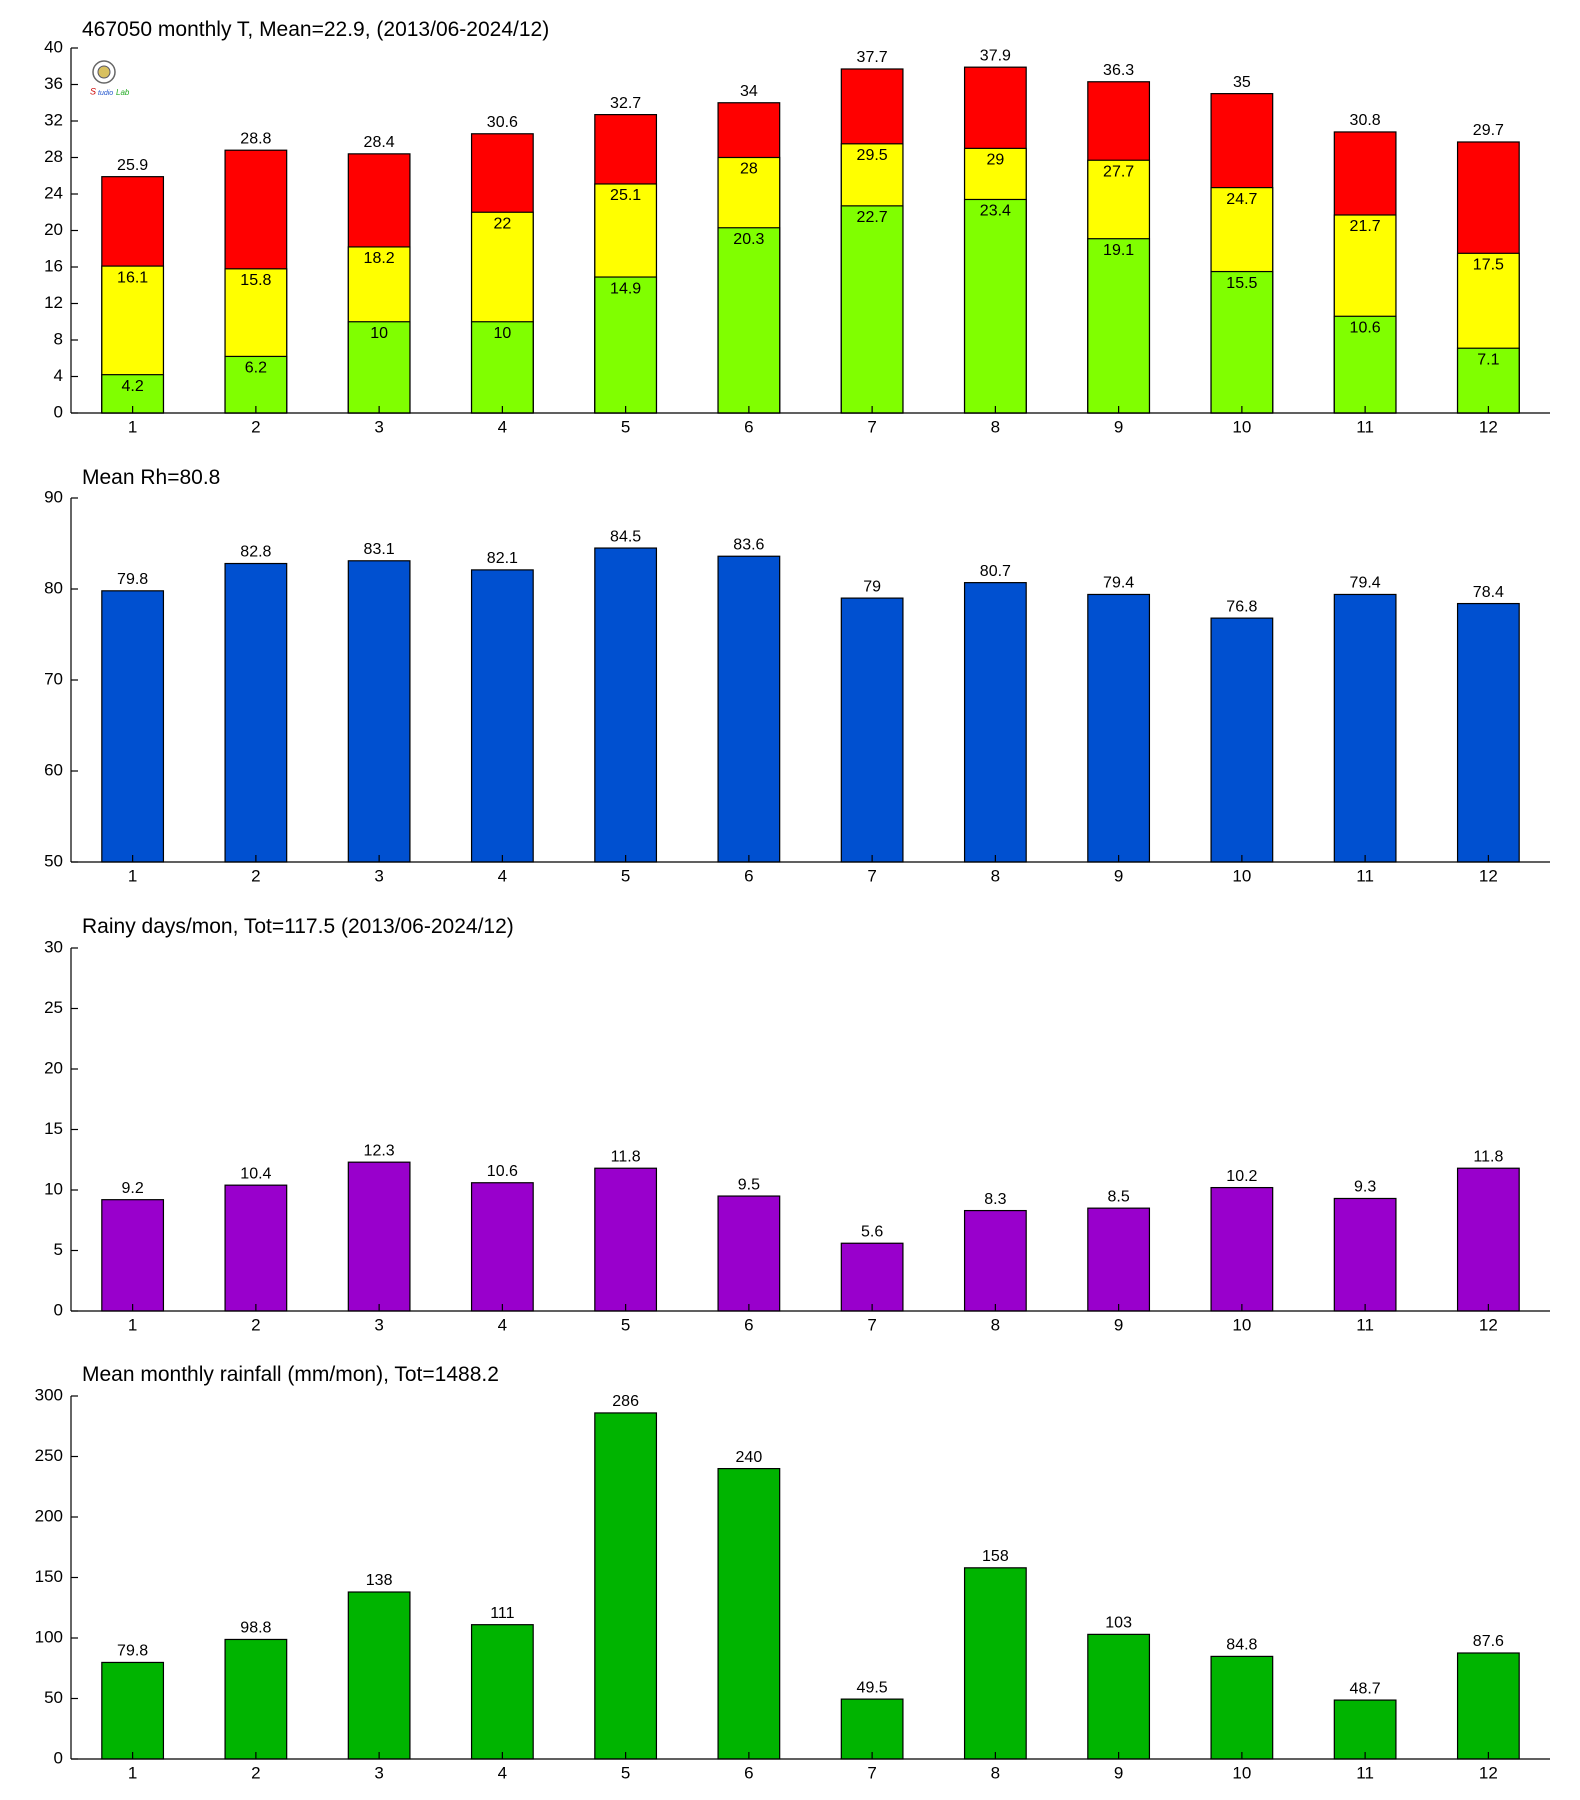 The height and width of the screenshot is (1800, 1580). I want to click on svg-text: S, so click(93, 91).